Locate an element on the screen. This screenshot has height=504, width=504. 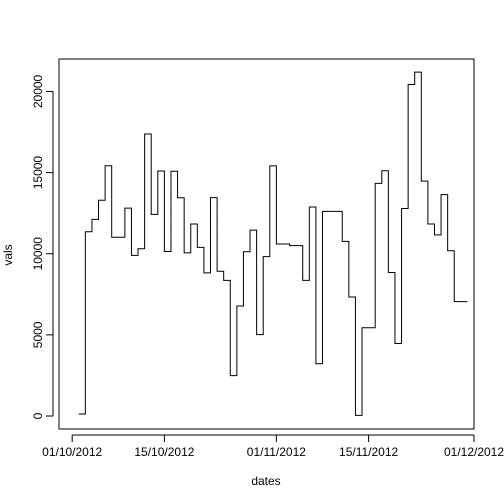
x-tick-label: 01/11/2012 is located at coordinates (276, 452).